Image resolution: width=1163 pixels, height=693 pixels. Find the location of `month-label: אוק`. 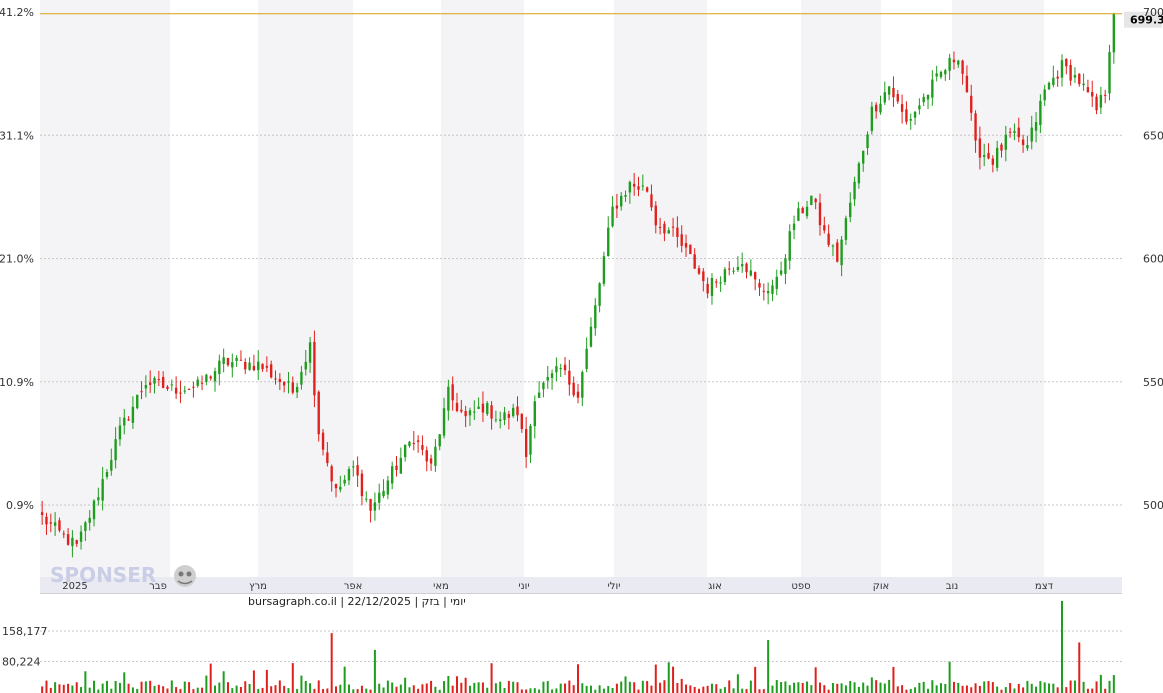

month-label: אוק is located at coordinates (881, 586).